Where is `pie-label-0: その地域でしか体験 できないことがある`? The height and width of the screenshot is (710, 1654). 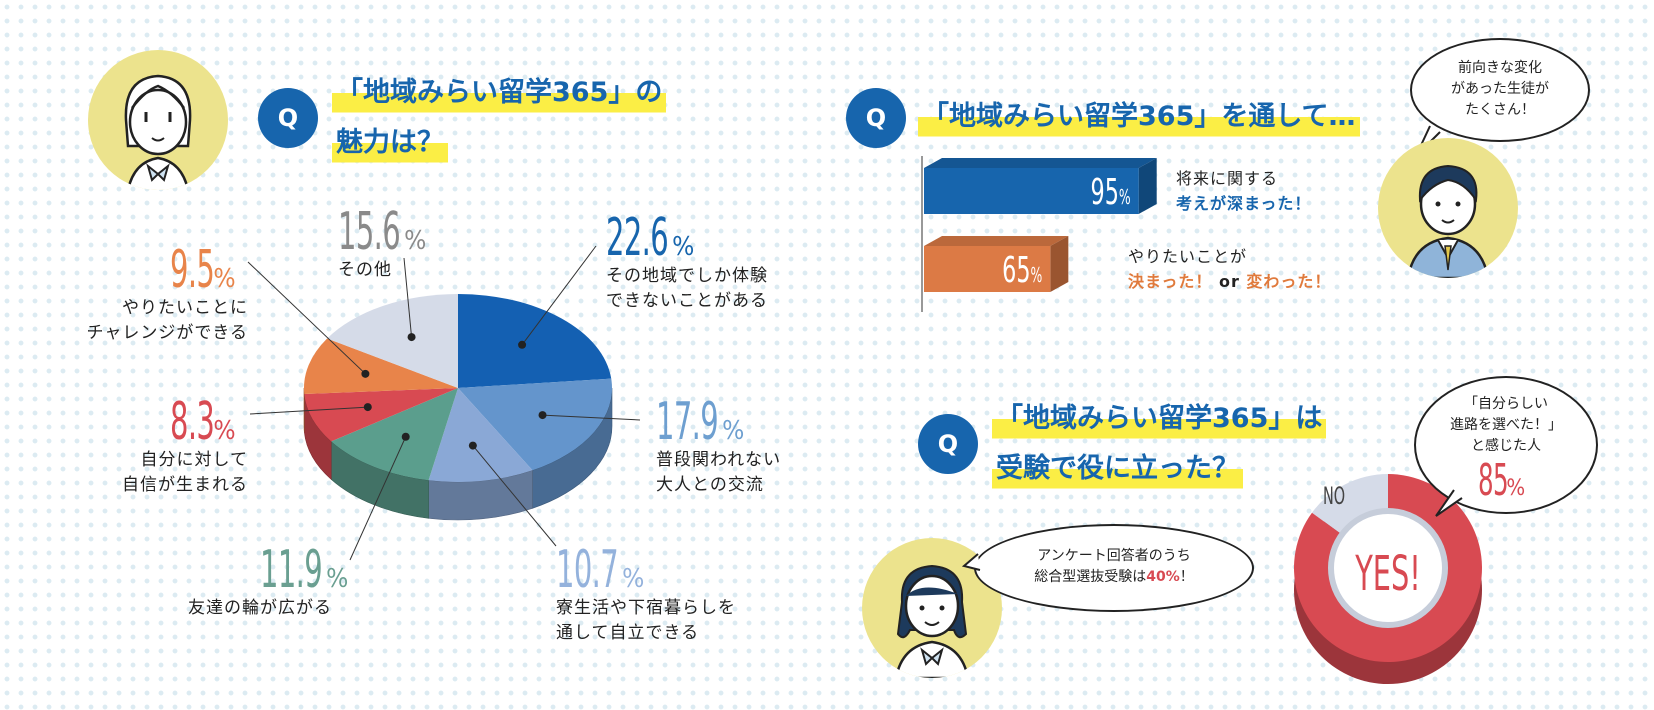 pie-label-0: その地域でしか体験 できないことがある is located at coordinates (687, 288).